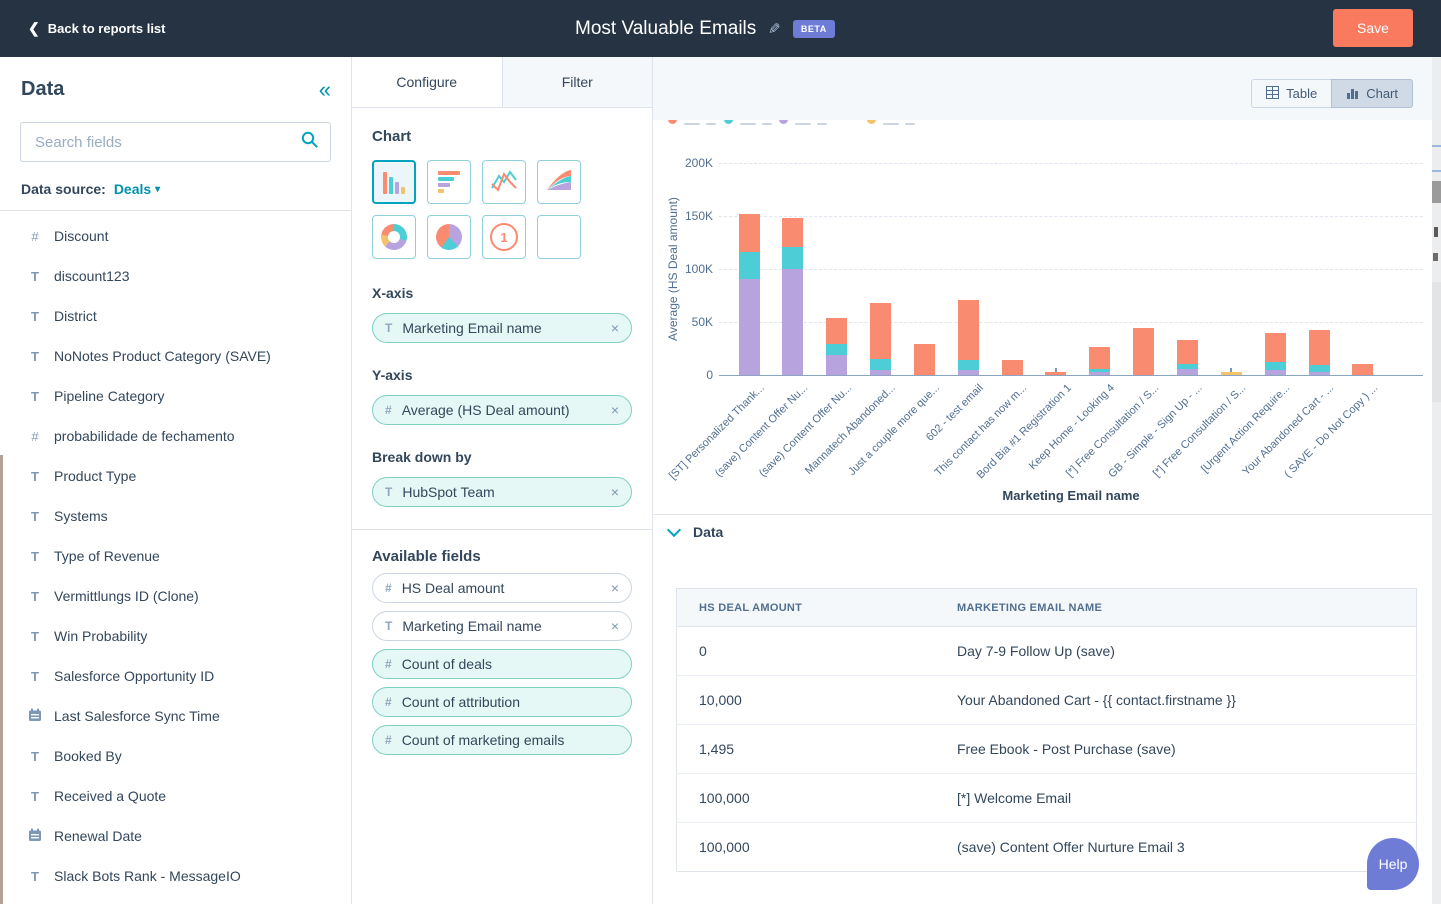  Describe the element at coordinates (728, 122) in the screenshot. I see `legend-dot` at that location.